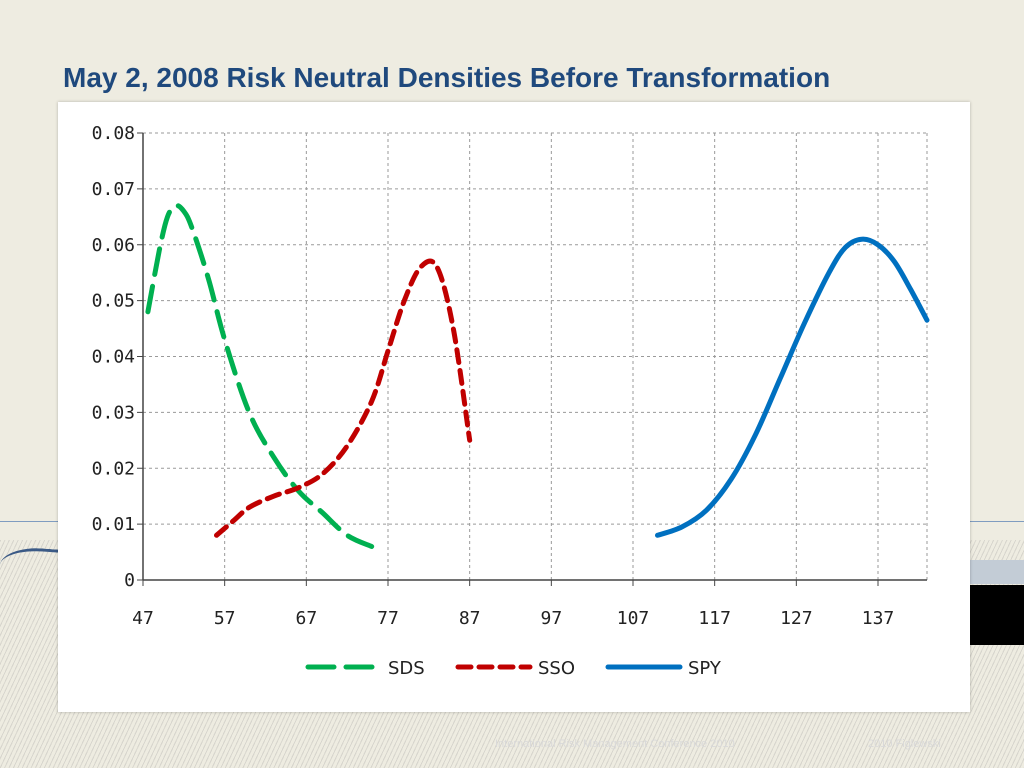 The height and width of the screenshot is (768, 1024). I want to click on x-tick-label: 97, so click(551, 618).